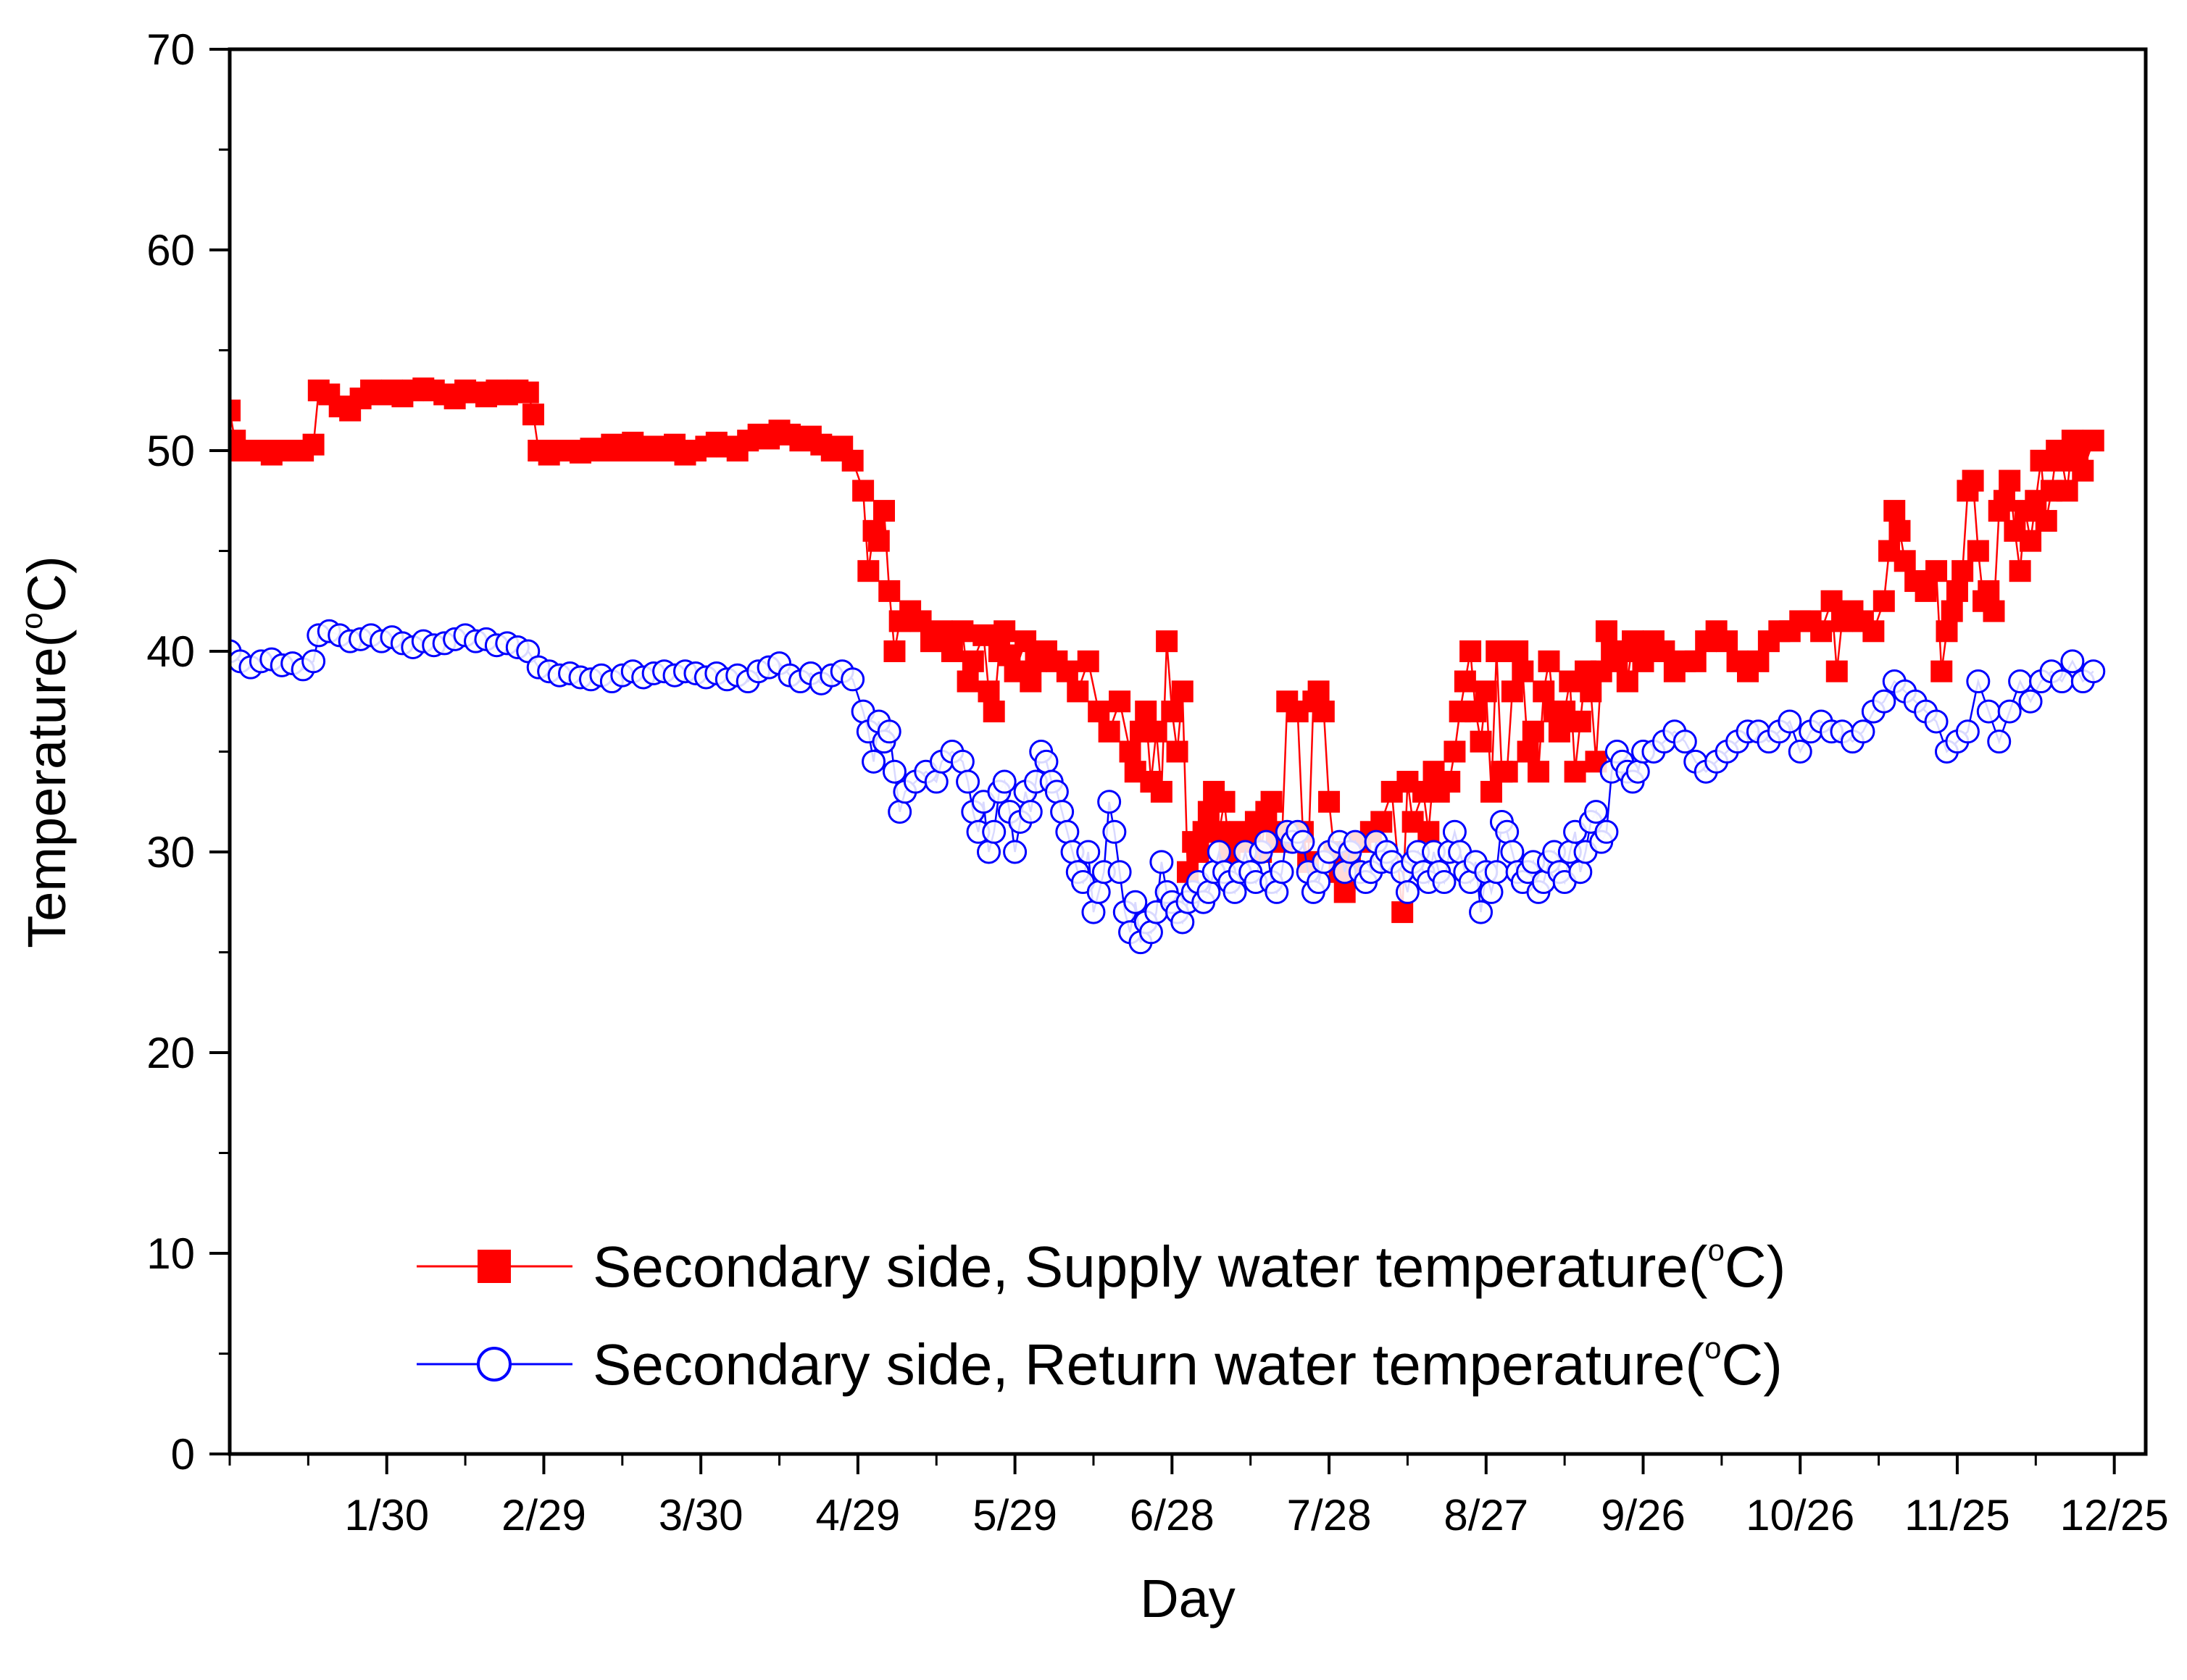 The width and height of the screenshot is (2187, 1680). I want to click on y-tick-label: 10, so click(170, 1253).